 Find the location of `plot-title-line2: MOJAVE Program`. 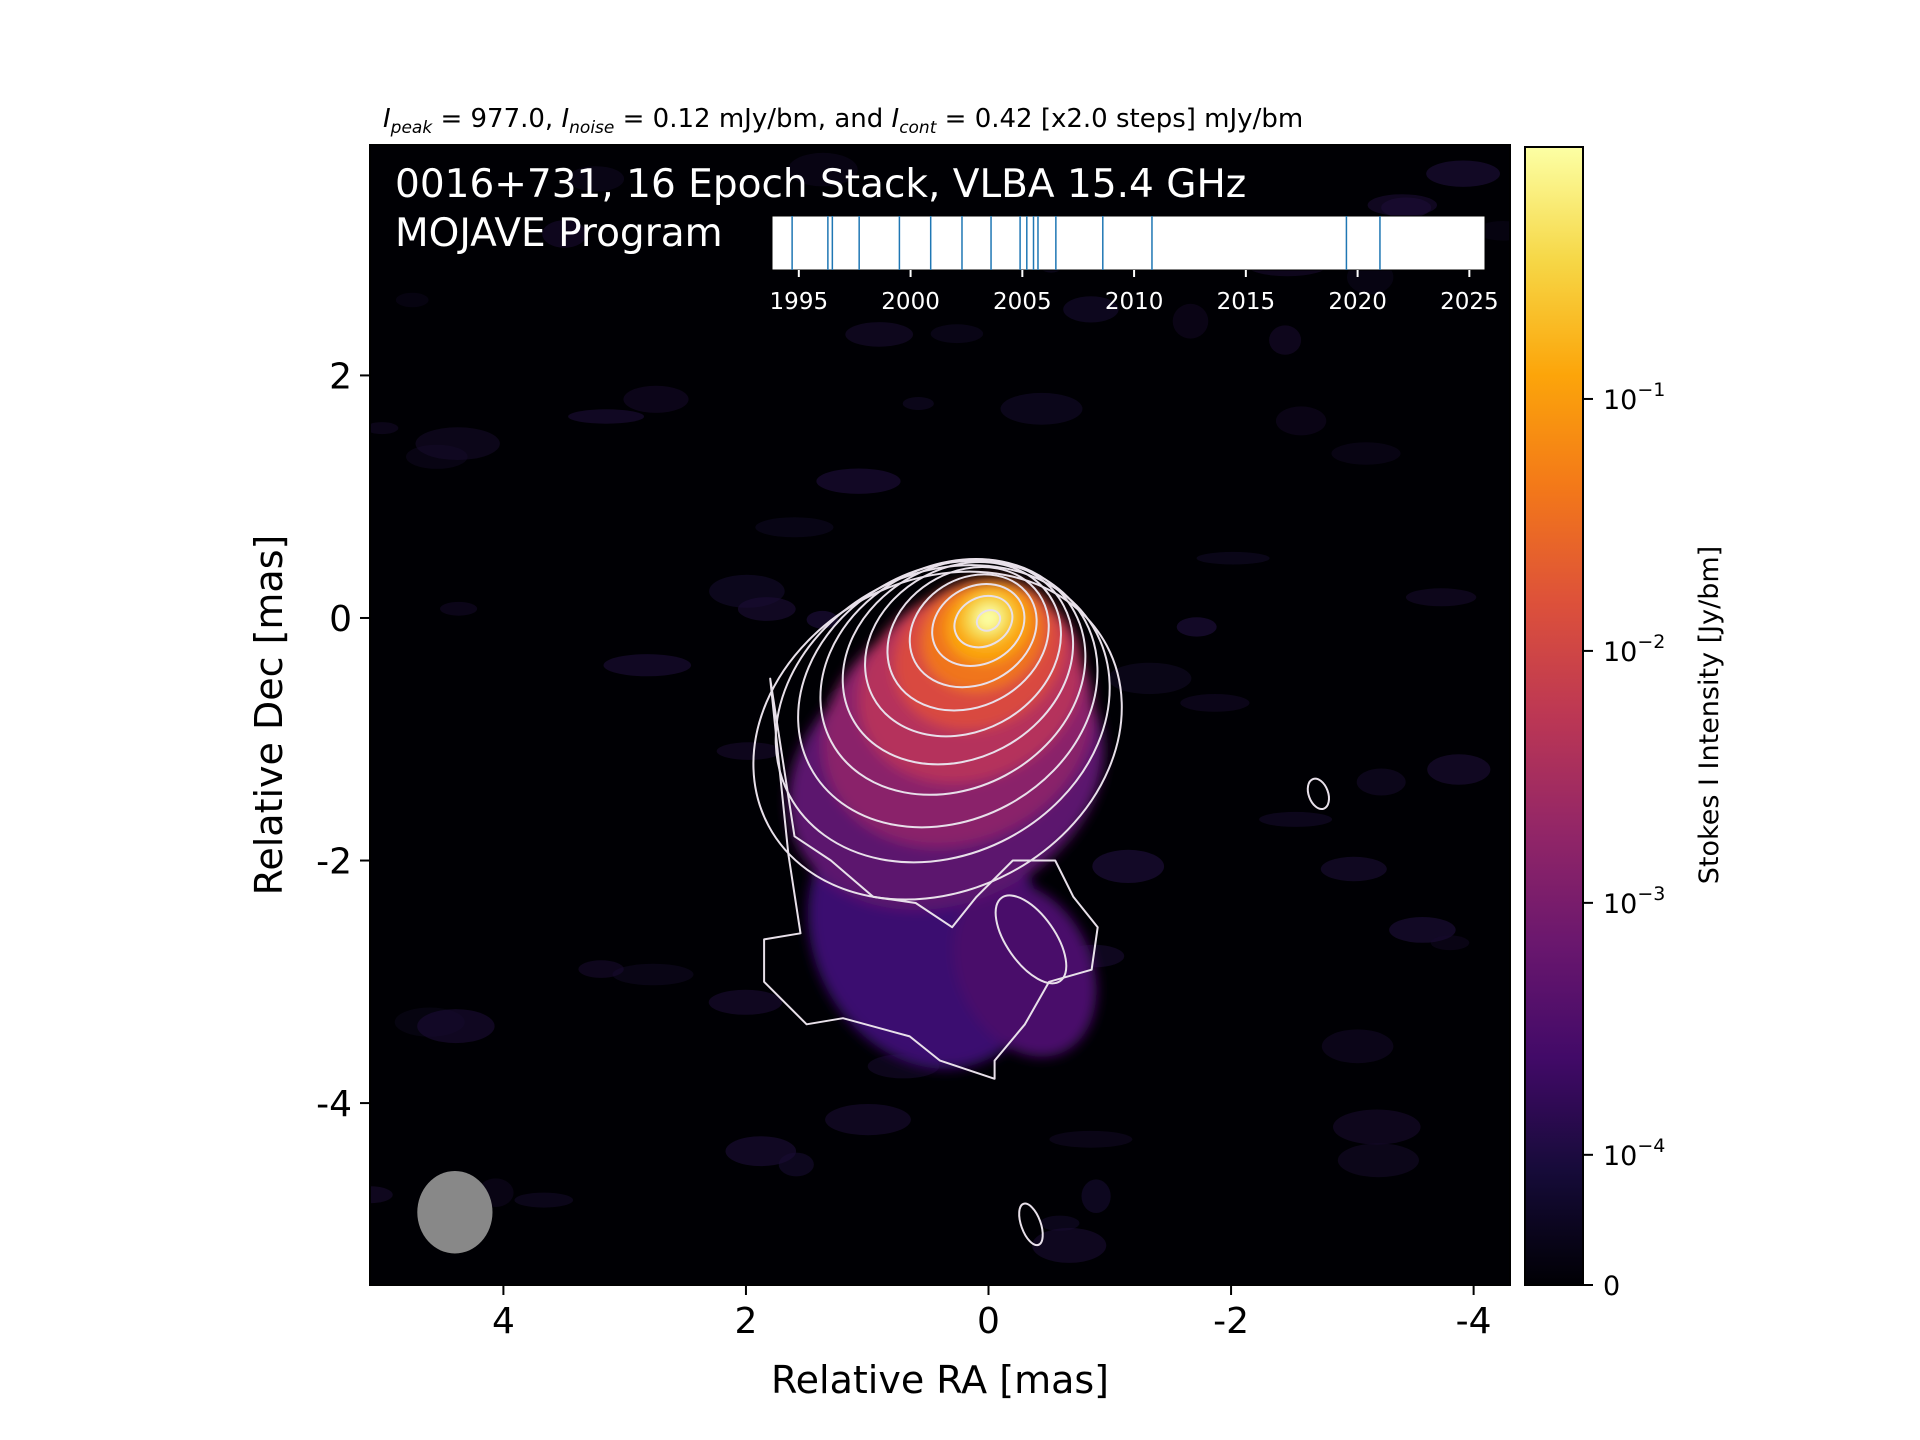

plot-title-line2: MOJAVE Program is located at coordinates (559, 233).